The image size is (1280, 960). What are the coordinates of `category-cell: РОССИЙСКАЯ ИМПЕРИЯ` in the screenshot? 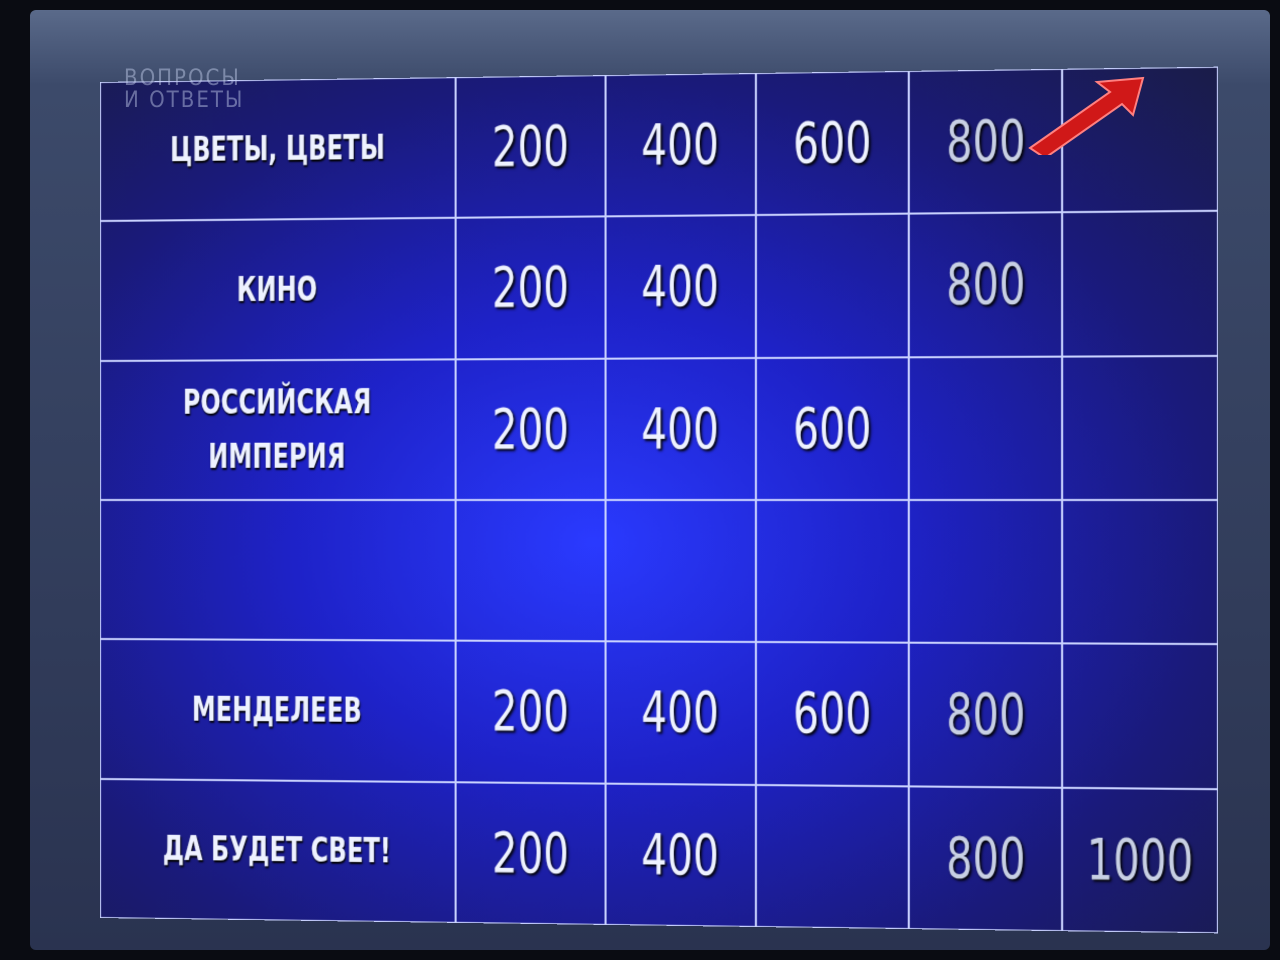 It's located at (278, 429).